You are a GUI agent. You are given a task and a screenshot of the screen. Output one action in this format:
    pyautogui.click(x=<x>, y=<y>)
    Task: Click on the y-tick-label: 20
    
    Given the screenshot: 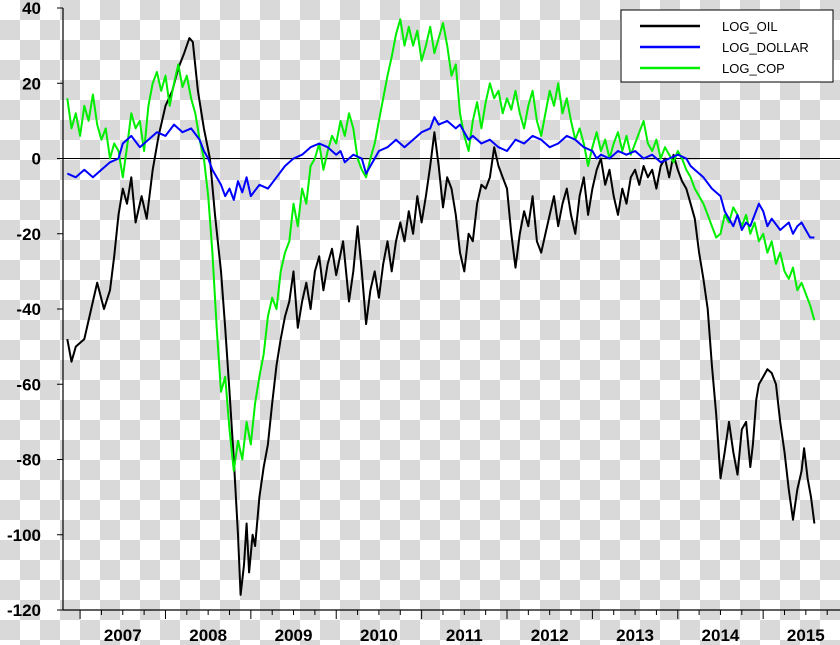 What is the action you would take?
    pyautogui.click(x=31, y=83)
    